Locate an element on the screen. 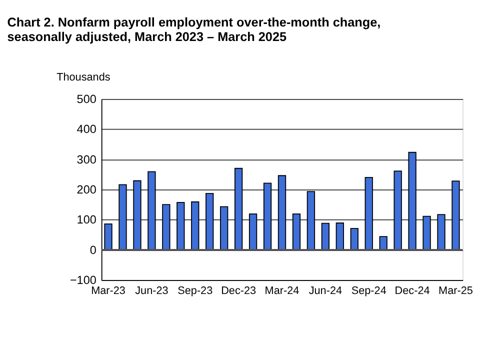 This screenshot has height=337, width=478. x-tick-label: Mar-23 is located at coordinates (108, 291).